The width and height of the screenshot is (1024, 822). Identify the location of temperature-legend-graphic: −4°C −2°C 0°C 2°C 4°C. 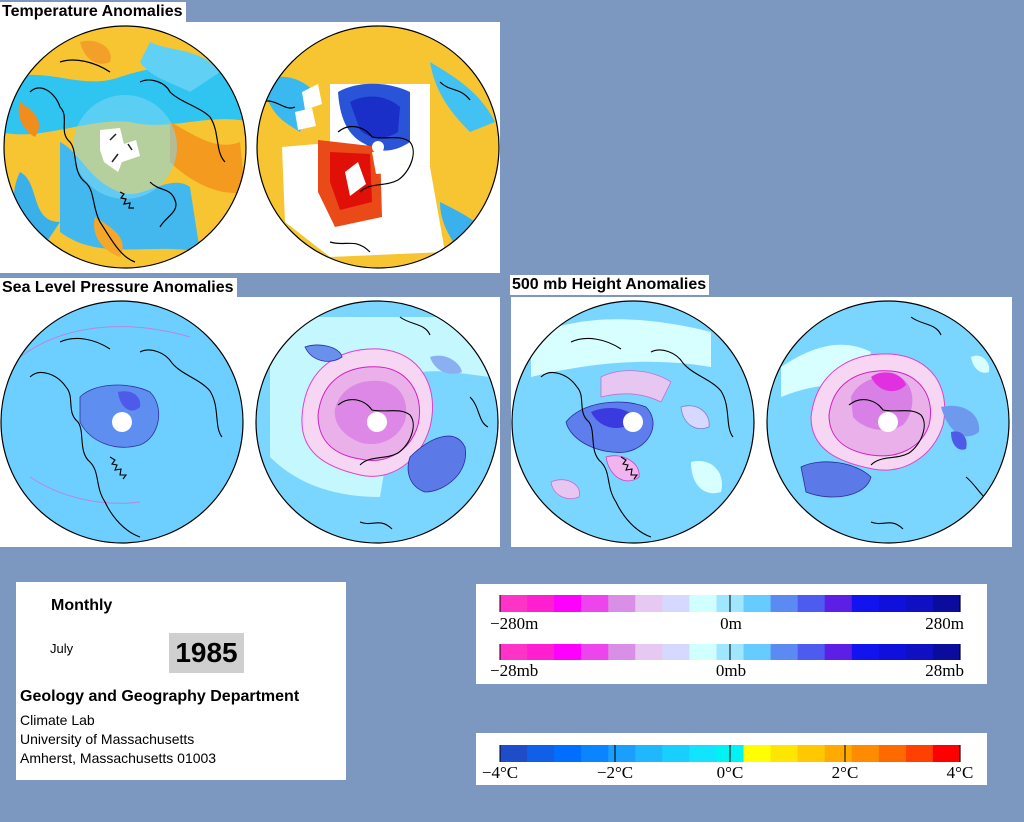
(727, 763).